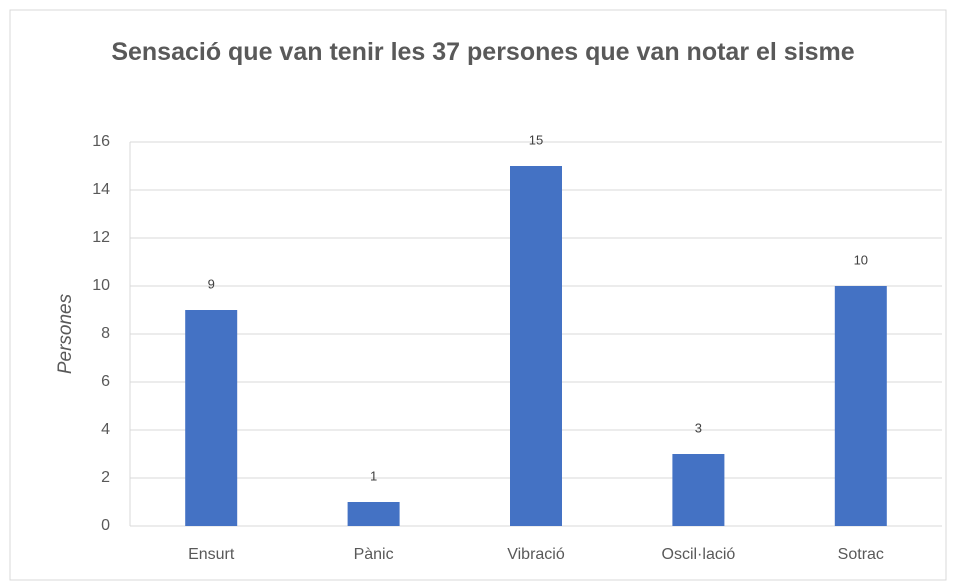  What do you see at coordinates (211, 283) in the screenshot?
I see `value-label: 9` at bounding box center [211, 283].